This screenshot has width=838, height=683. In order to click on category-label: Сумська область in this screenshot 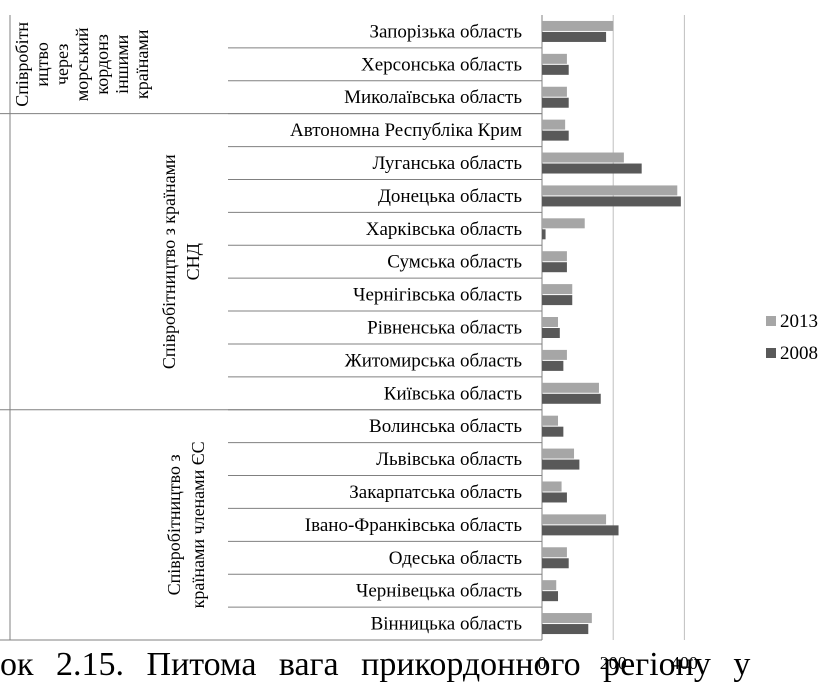, I will do `click(454, 262)`.